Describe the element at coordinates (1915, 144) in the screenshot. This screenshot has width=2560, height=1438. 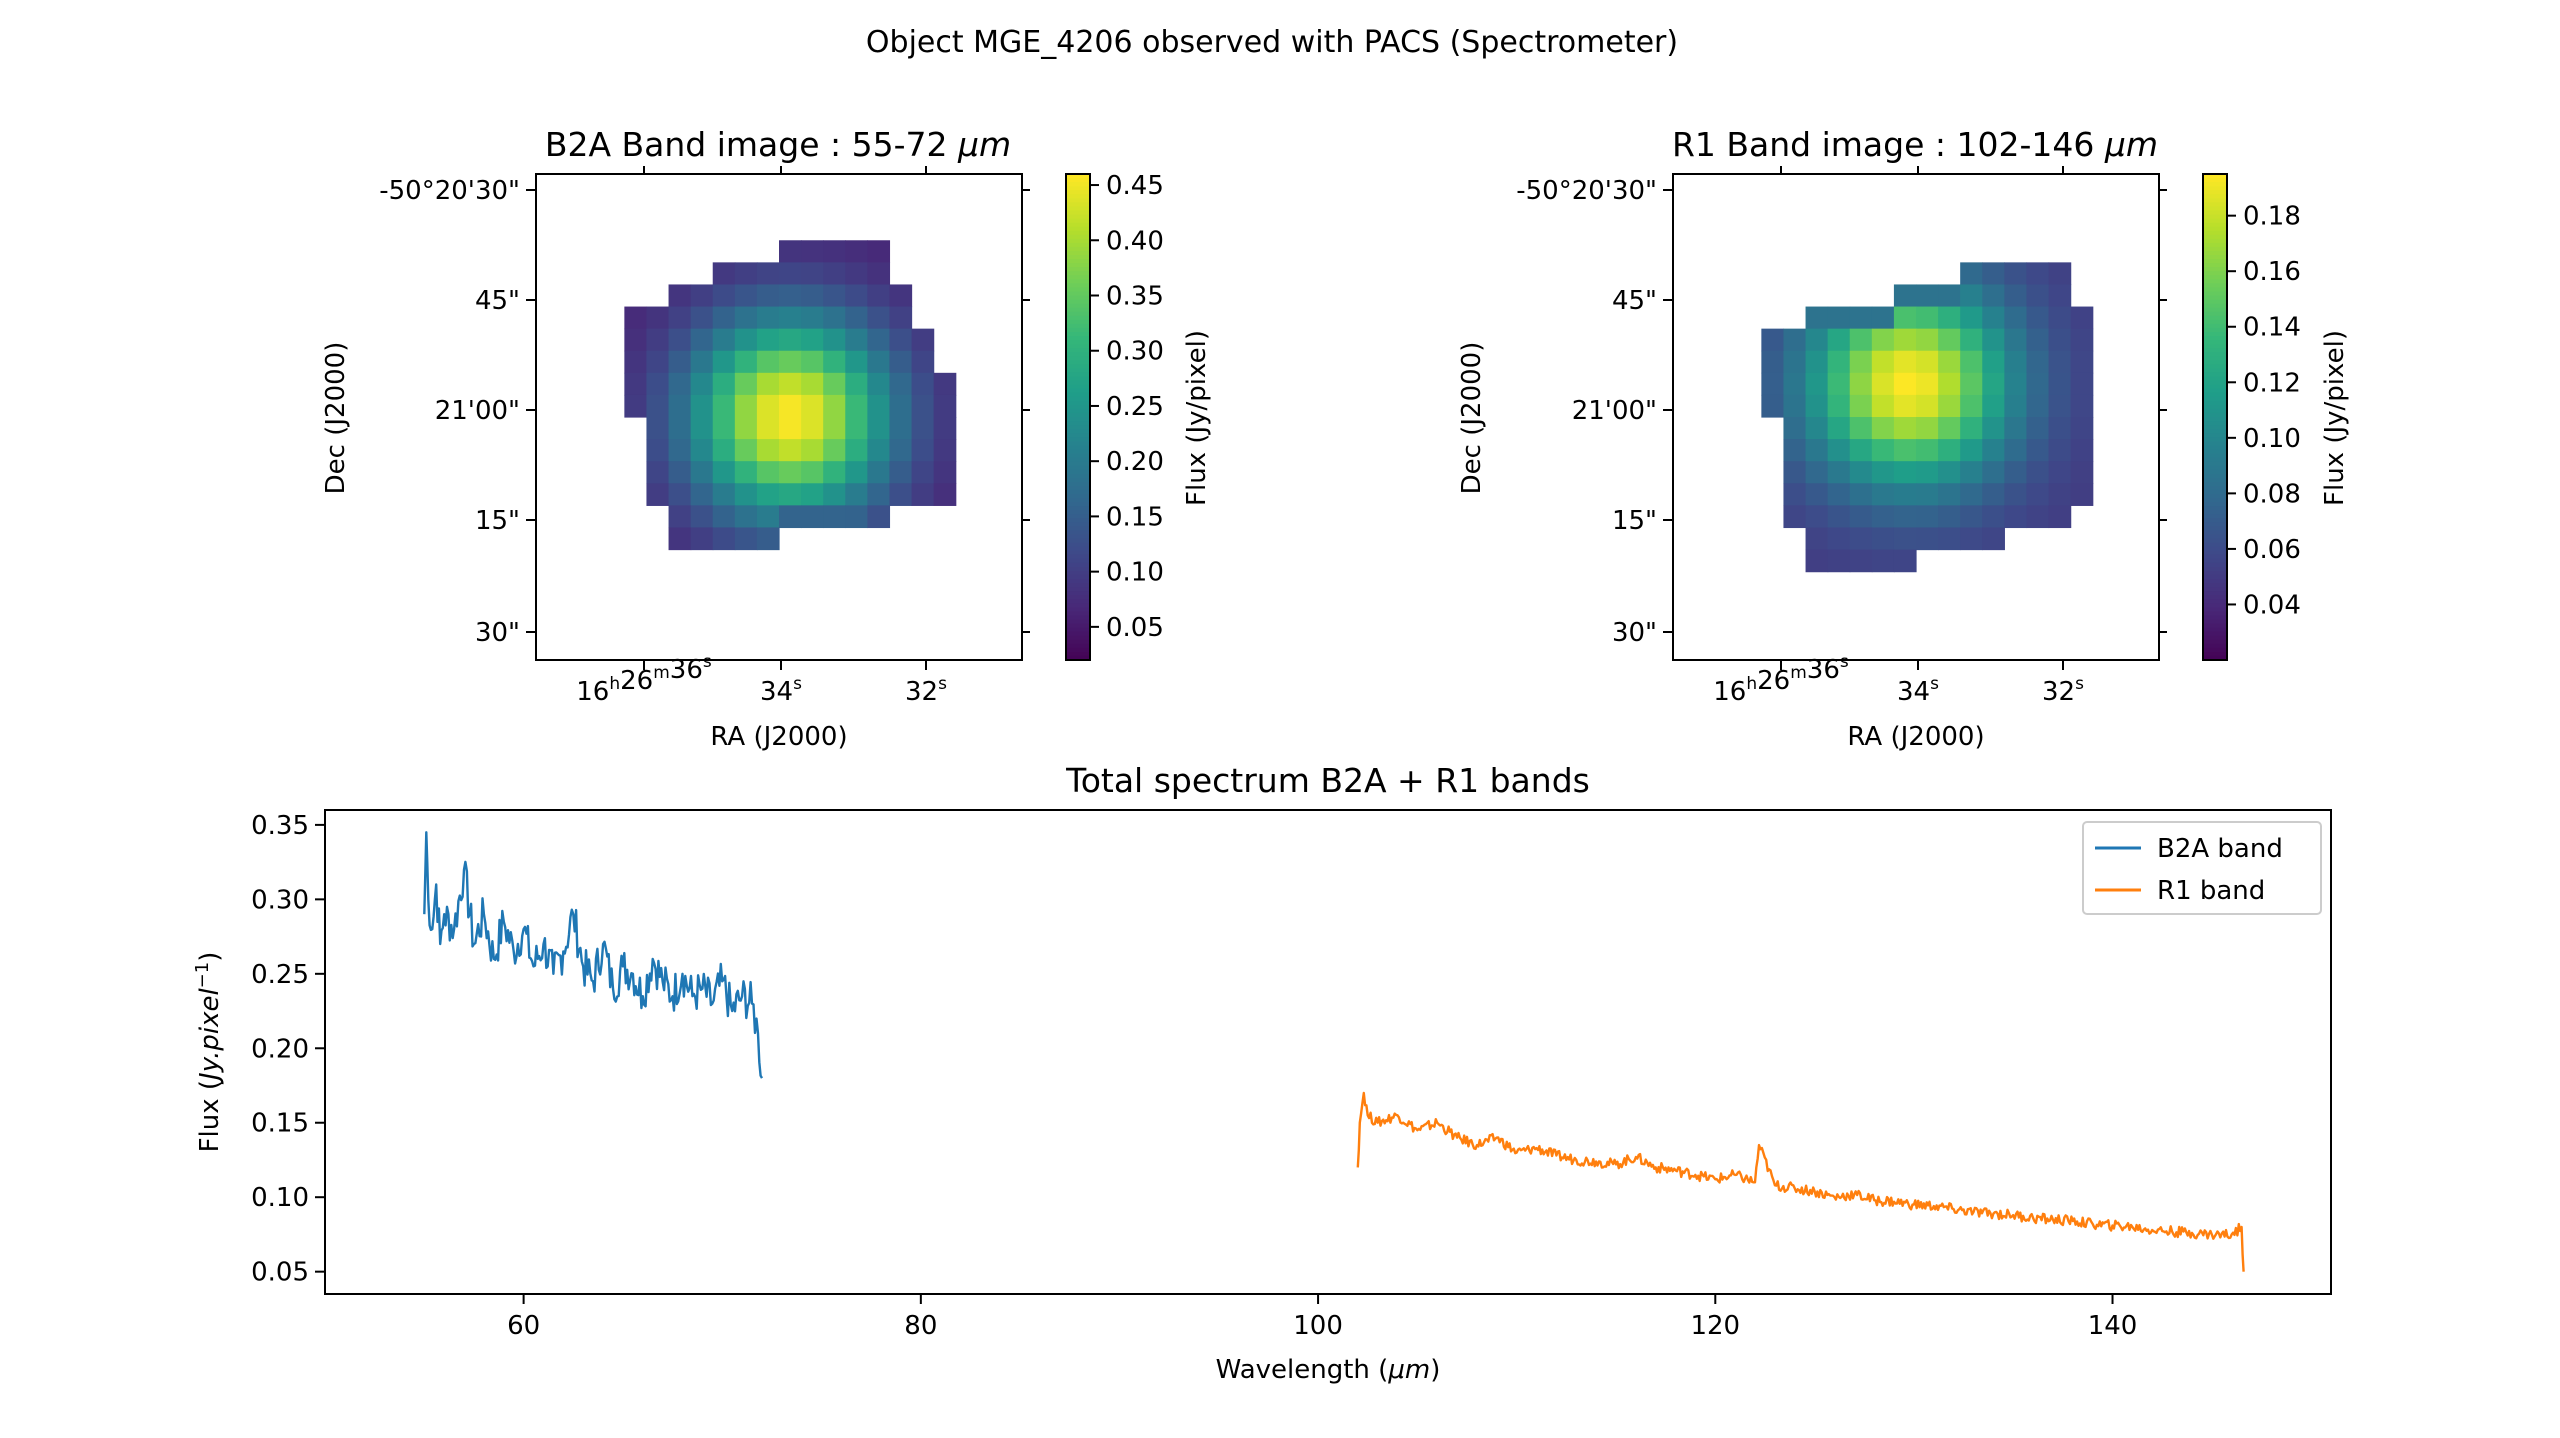
I see `r1-panel-title: R1 Band image : 102-146 μm` at that location.